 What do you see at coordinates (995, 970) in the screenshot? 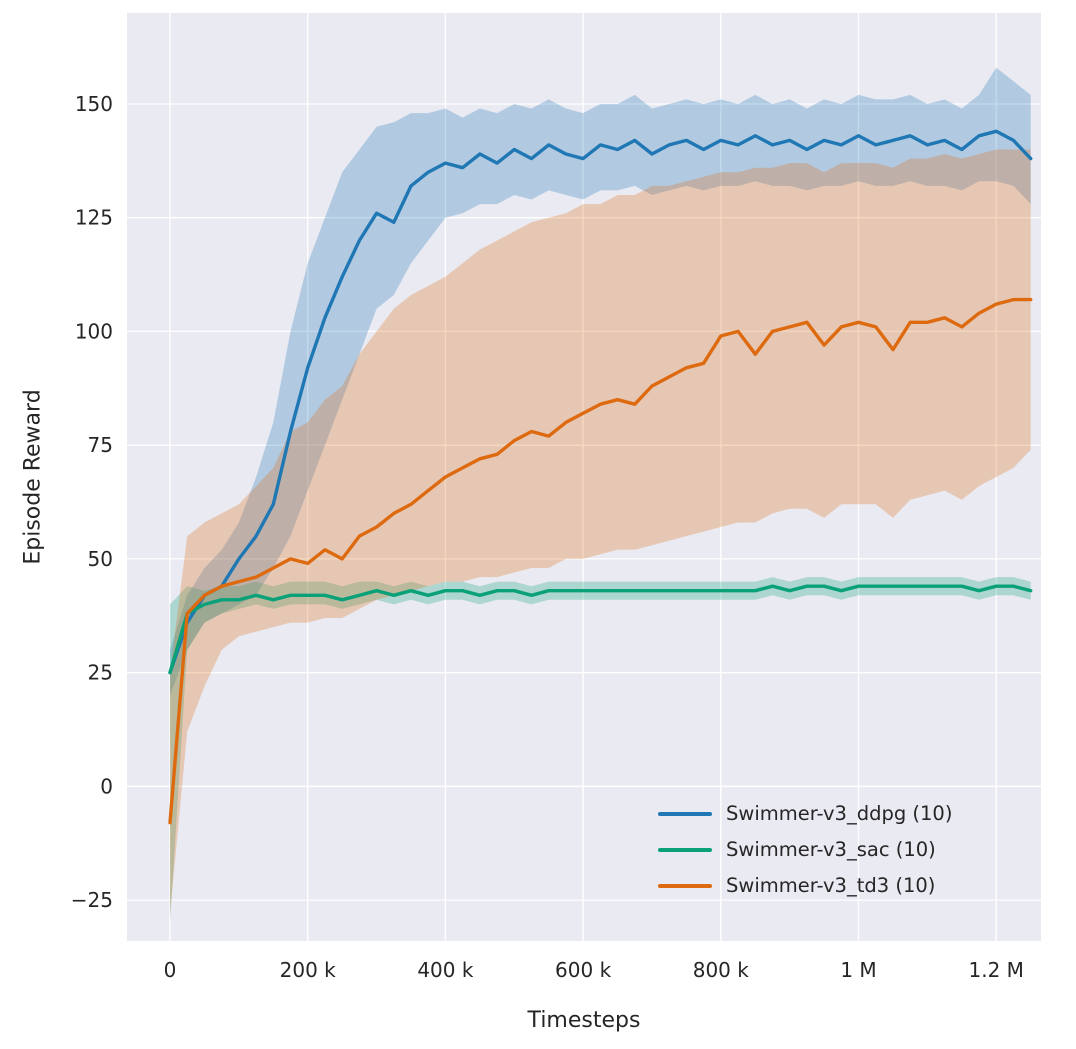
I see `x-tick-label: 1.2 M` at bounding box center [995, 970].